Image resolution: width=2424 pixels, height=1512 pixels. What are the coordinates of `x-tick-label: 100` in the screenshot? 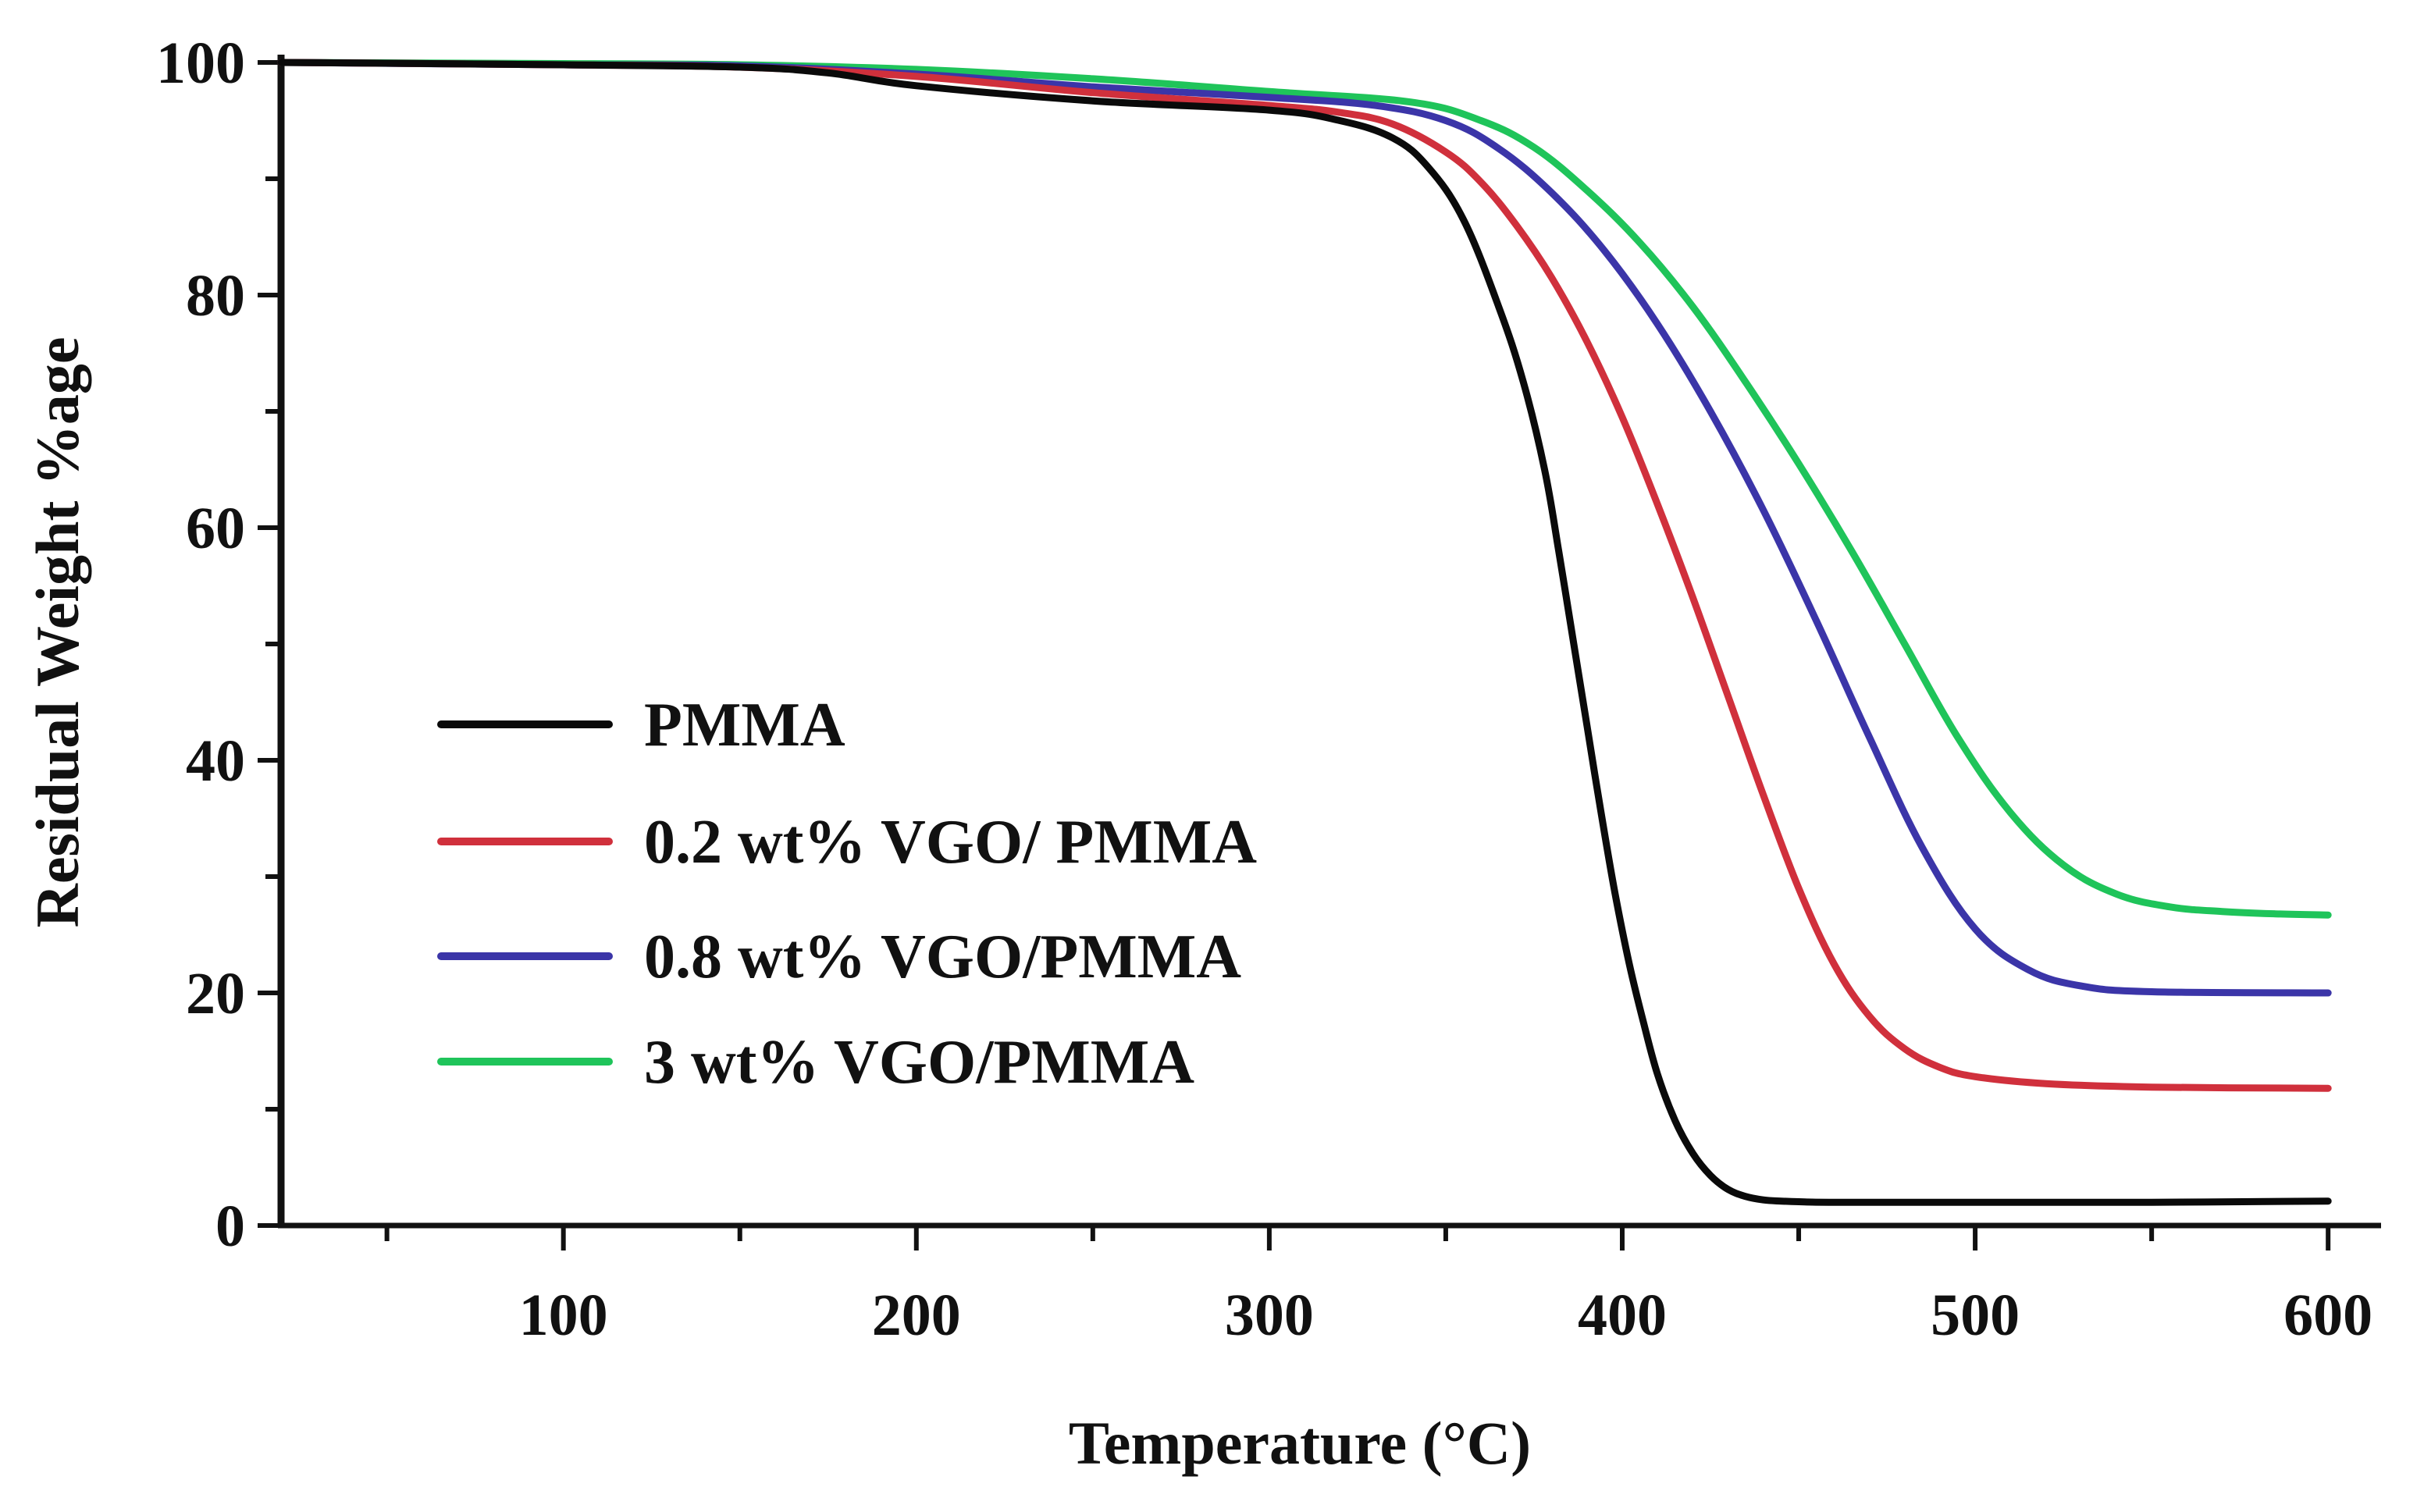 It's located at (563, 1315).